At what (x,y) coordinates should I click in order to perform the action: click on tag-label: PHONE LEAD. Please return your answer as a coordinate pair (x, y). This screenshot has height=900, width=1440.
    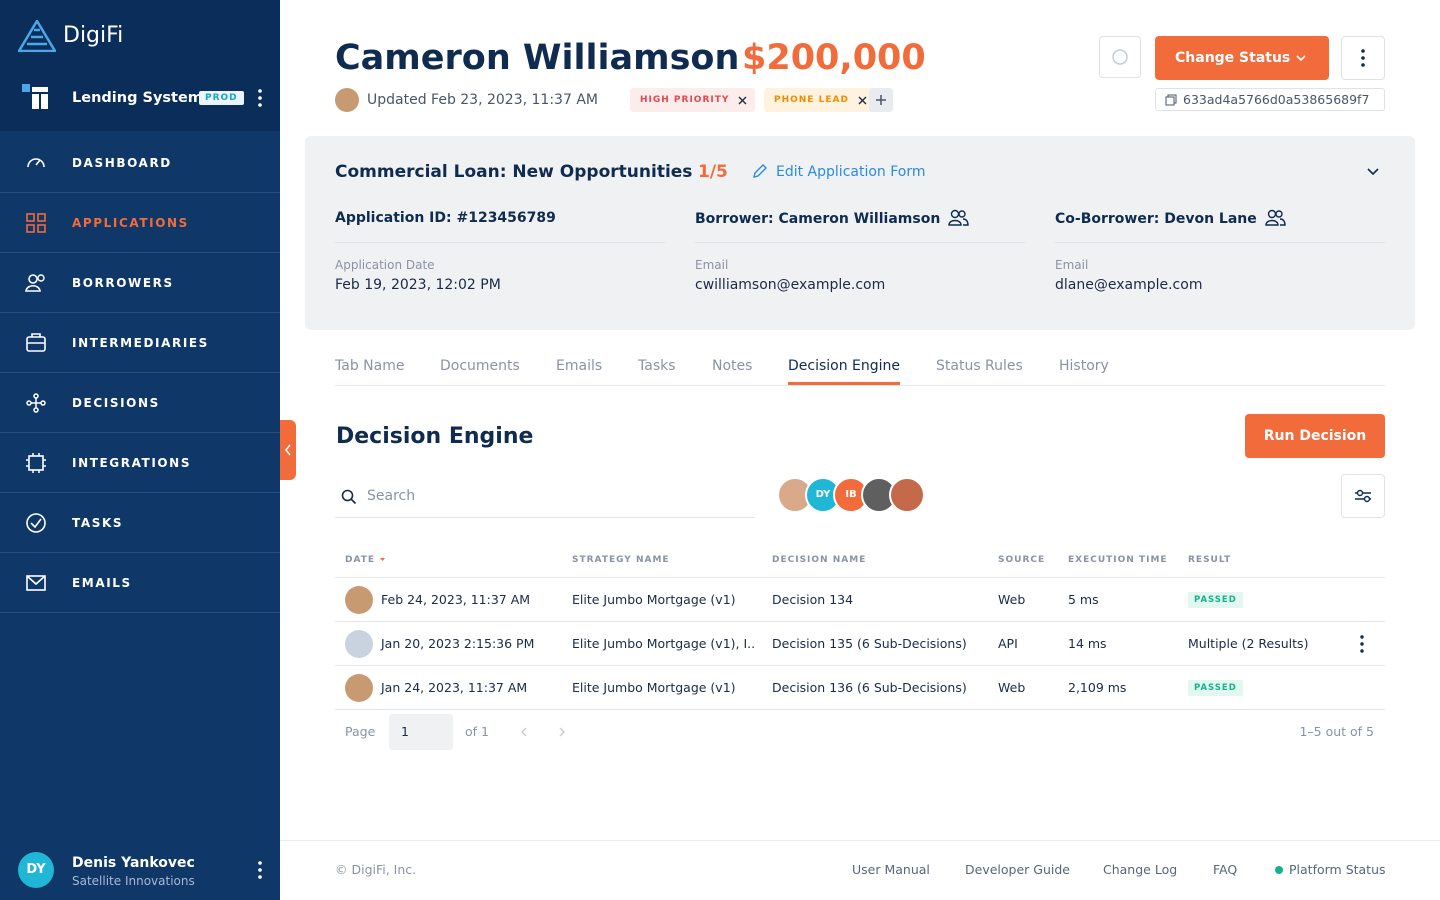
    Looking at the image, I should click on (811, 100).